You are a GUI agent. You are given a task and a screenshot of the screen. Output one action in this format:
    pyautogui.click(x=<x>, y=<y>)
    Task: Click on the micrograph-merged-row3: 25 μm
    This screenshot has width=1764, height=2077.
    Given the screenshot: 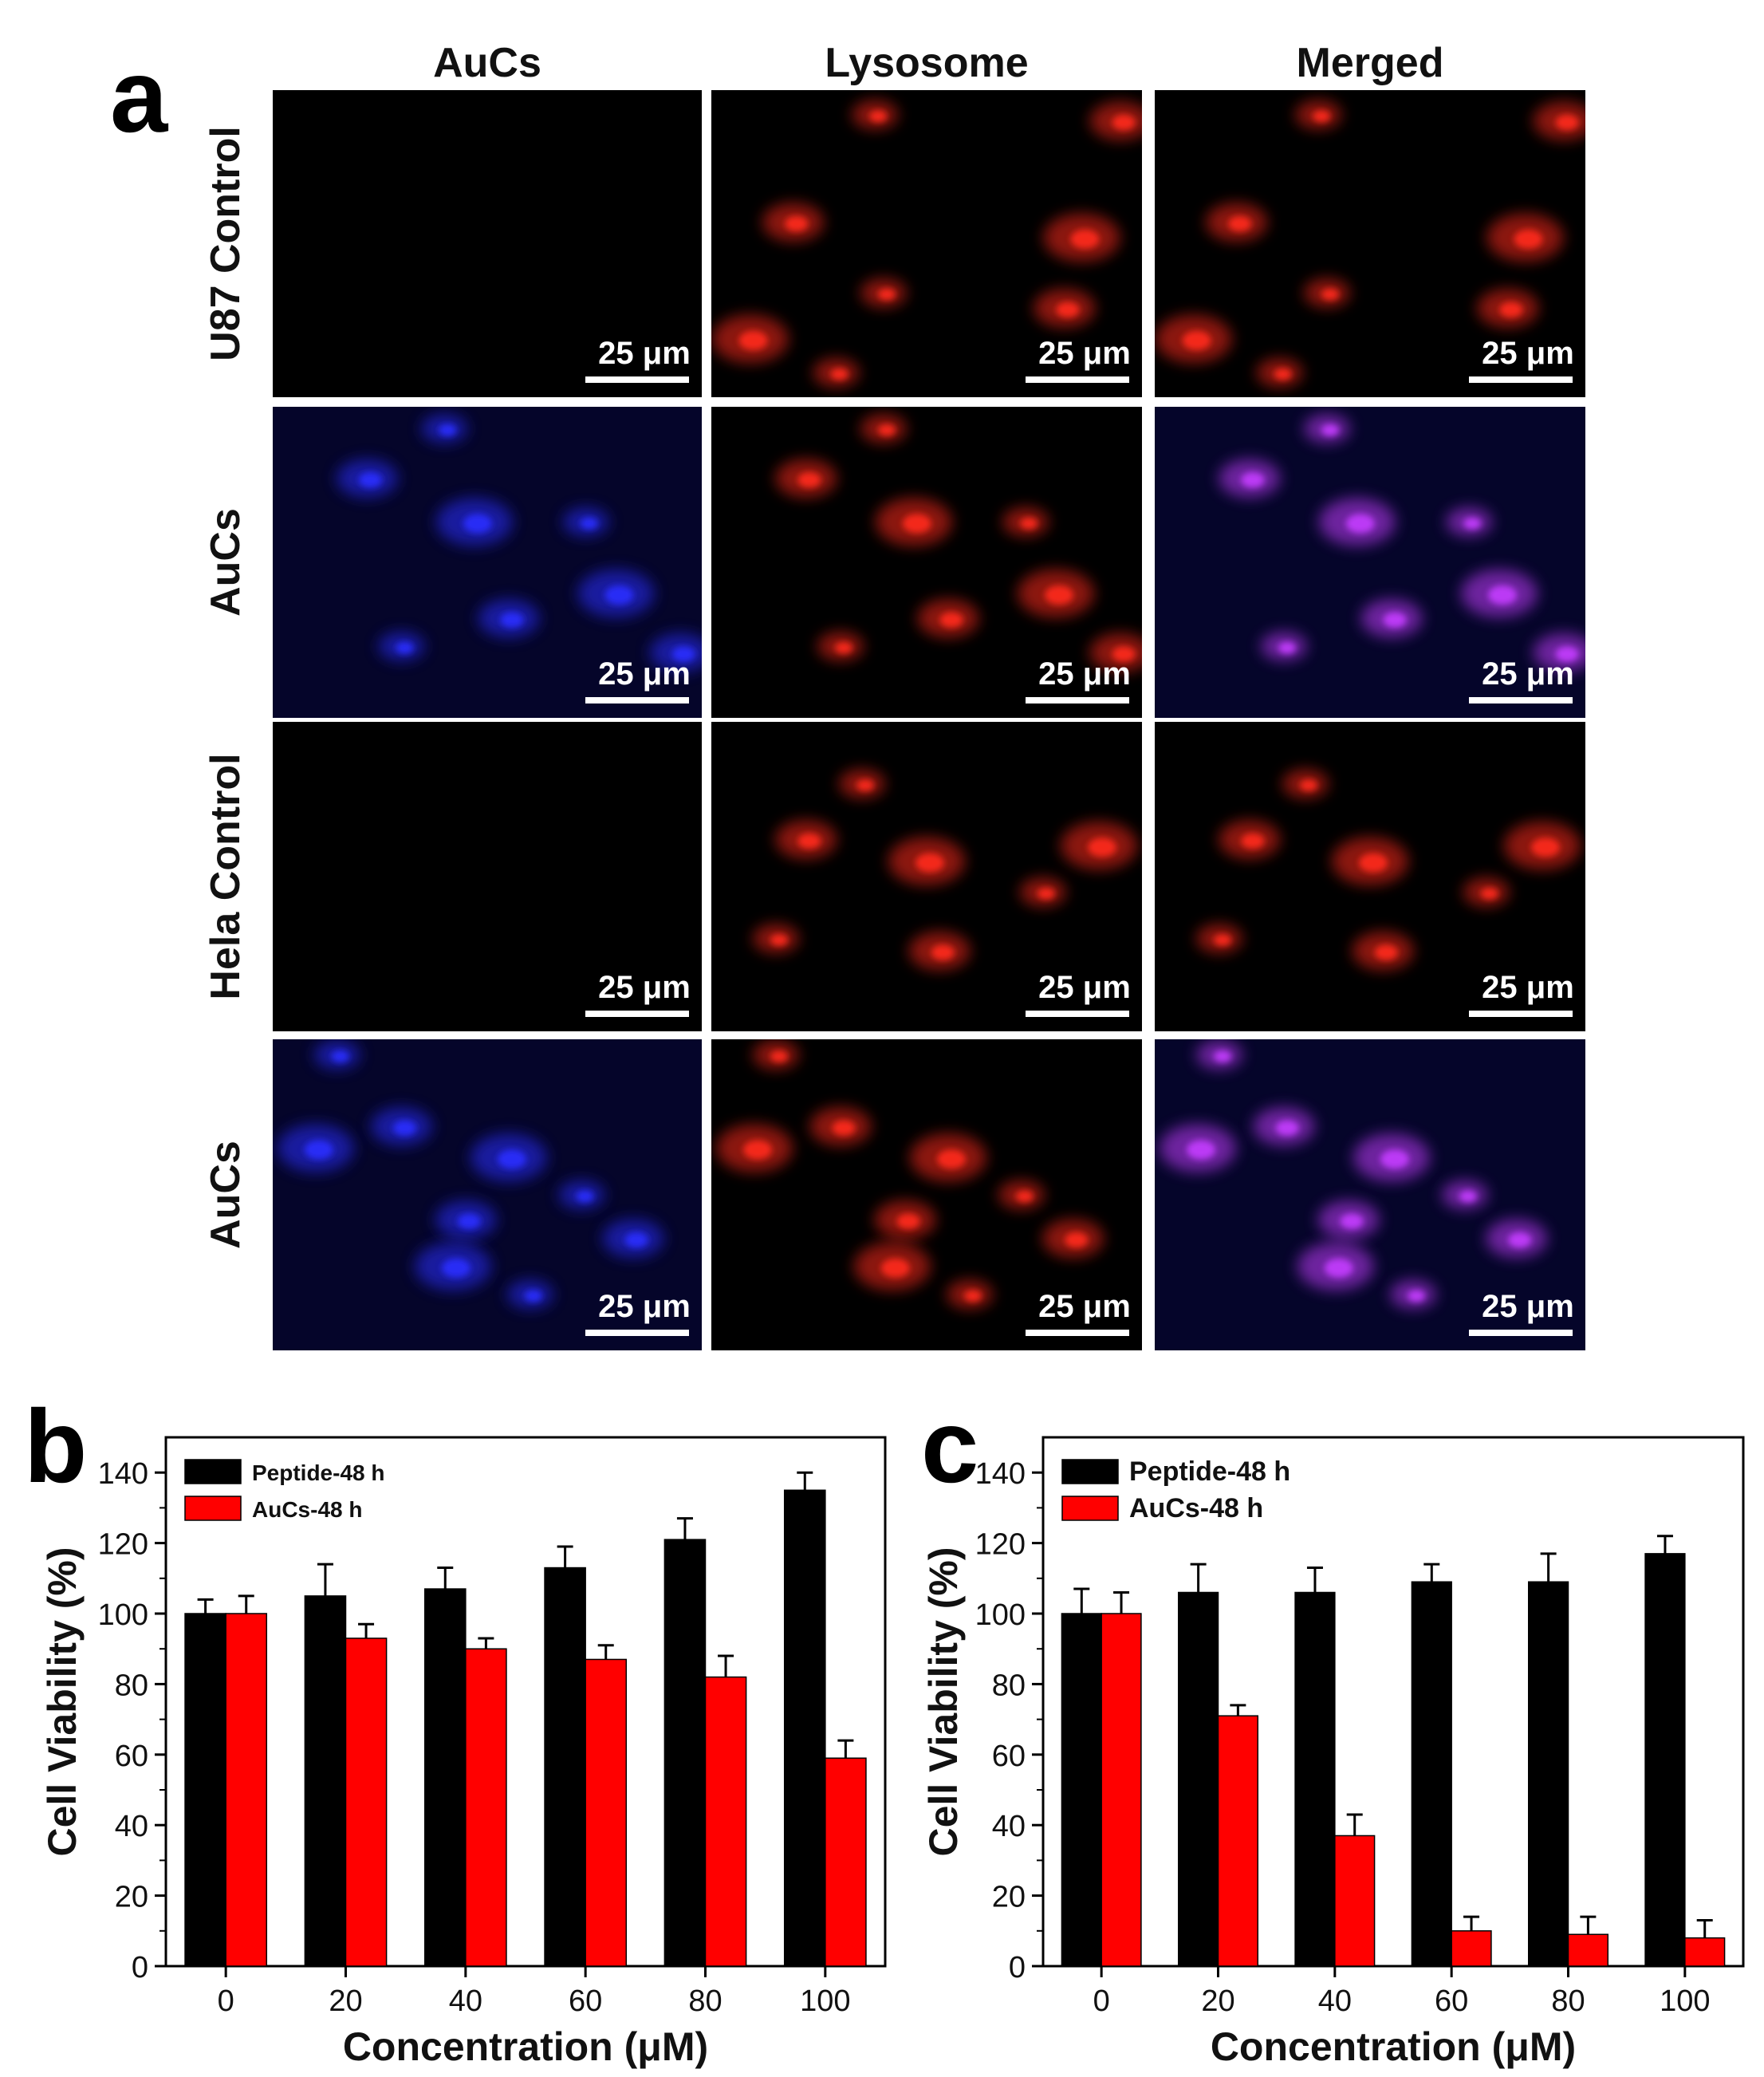 What is the action you would take?
    pyautogui.click(x=1370, y=877)
    